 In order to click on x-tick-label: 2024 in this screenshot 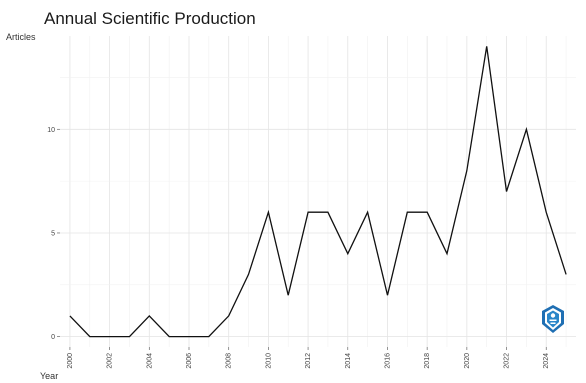, I will do `click(546, 361)`.